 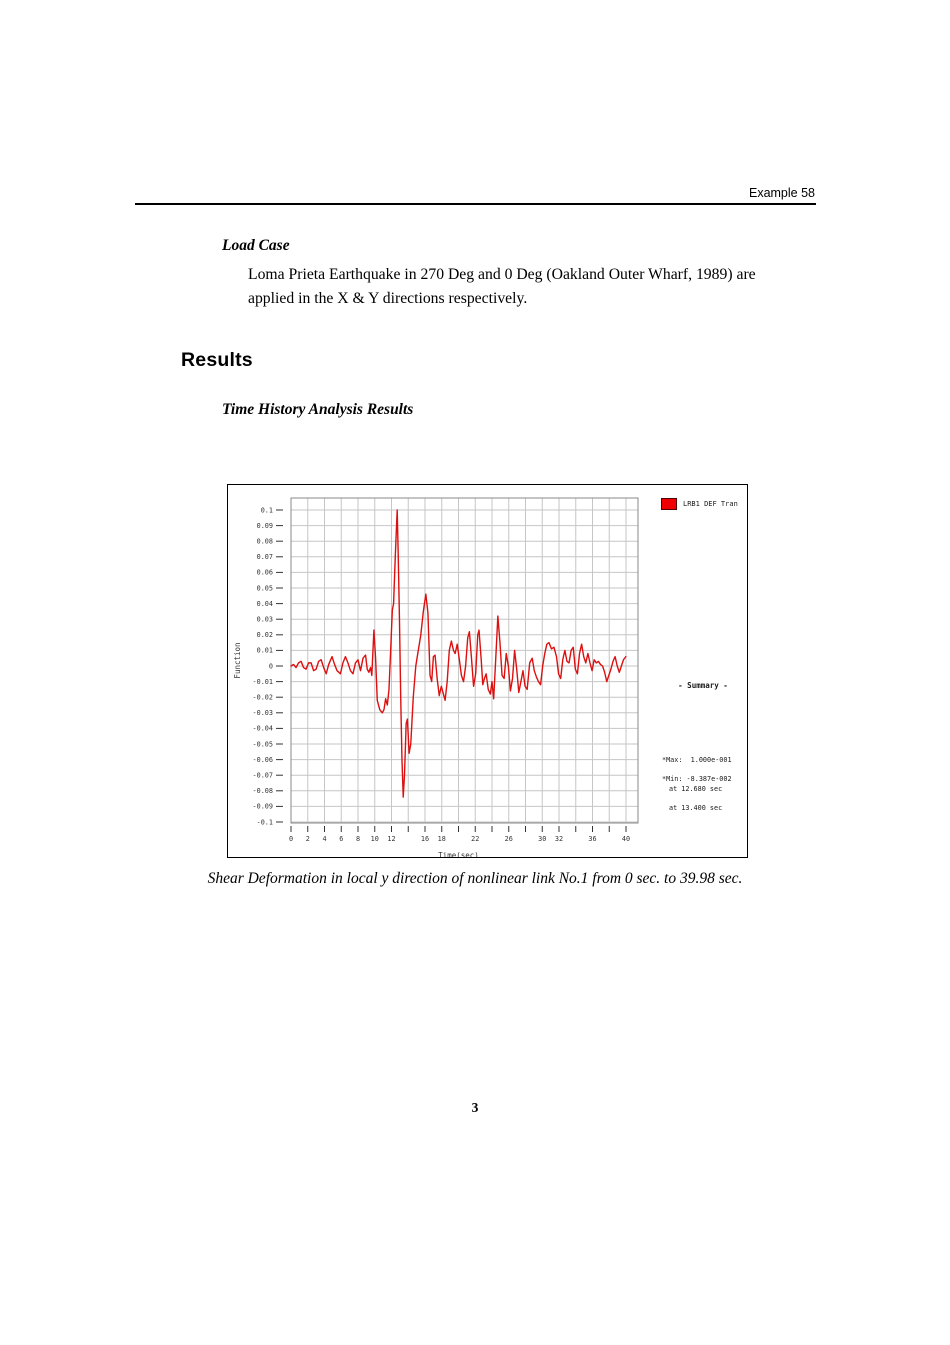 What do you see at coordinates (265, 822) in the screenshot?
I see `svg-text: -0.1` at bounding box center [265, 822].